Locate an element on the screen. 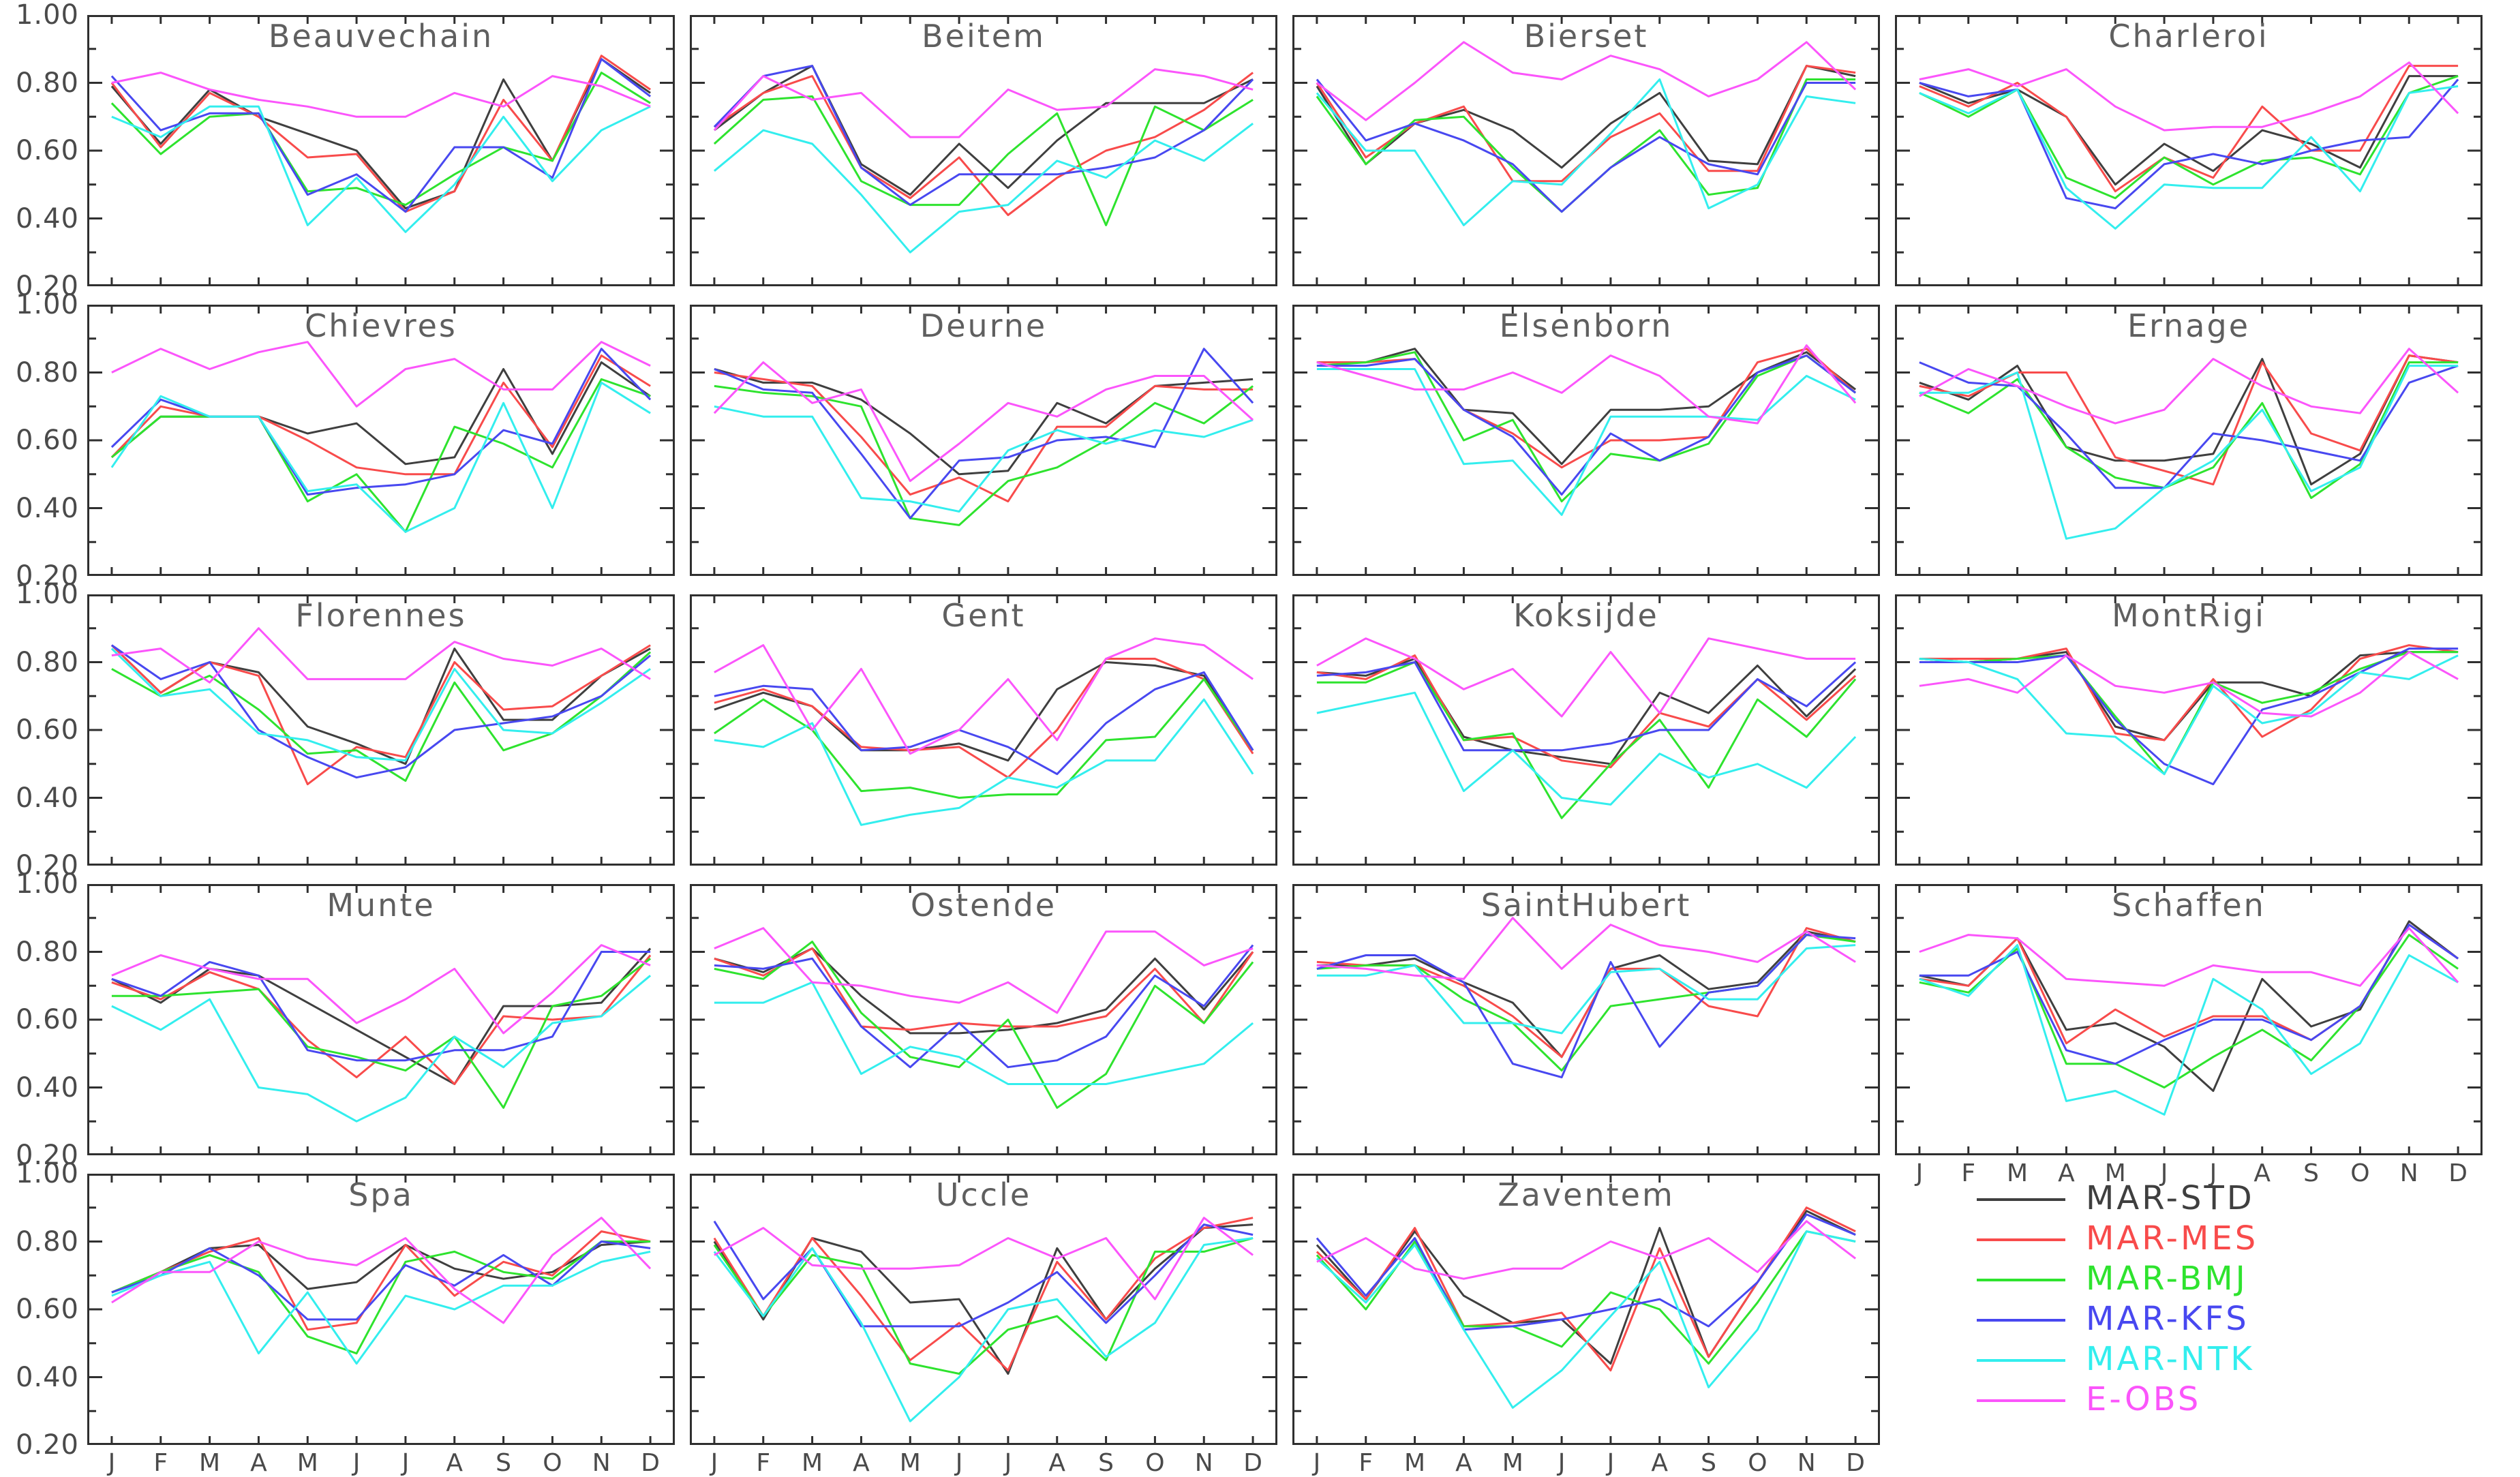 The image size is (2520, 1477). panel-uccle: Uccle J F M A M J J A S O N D is located at coordinates (983, 1325).